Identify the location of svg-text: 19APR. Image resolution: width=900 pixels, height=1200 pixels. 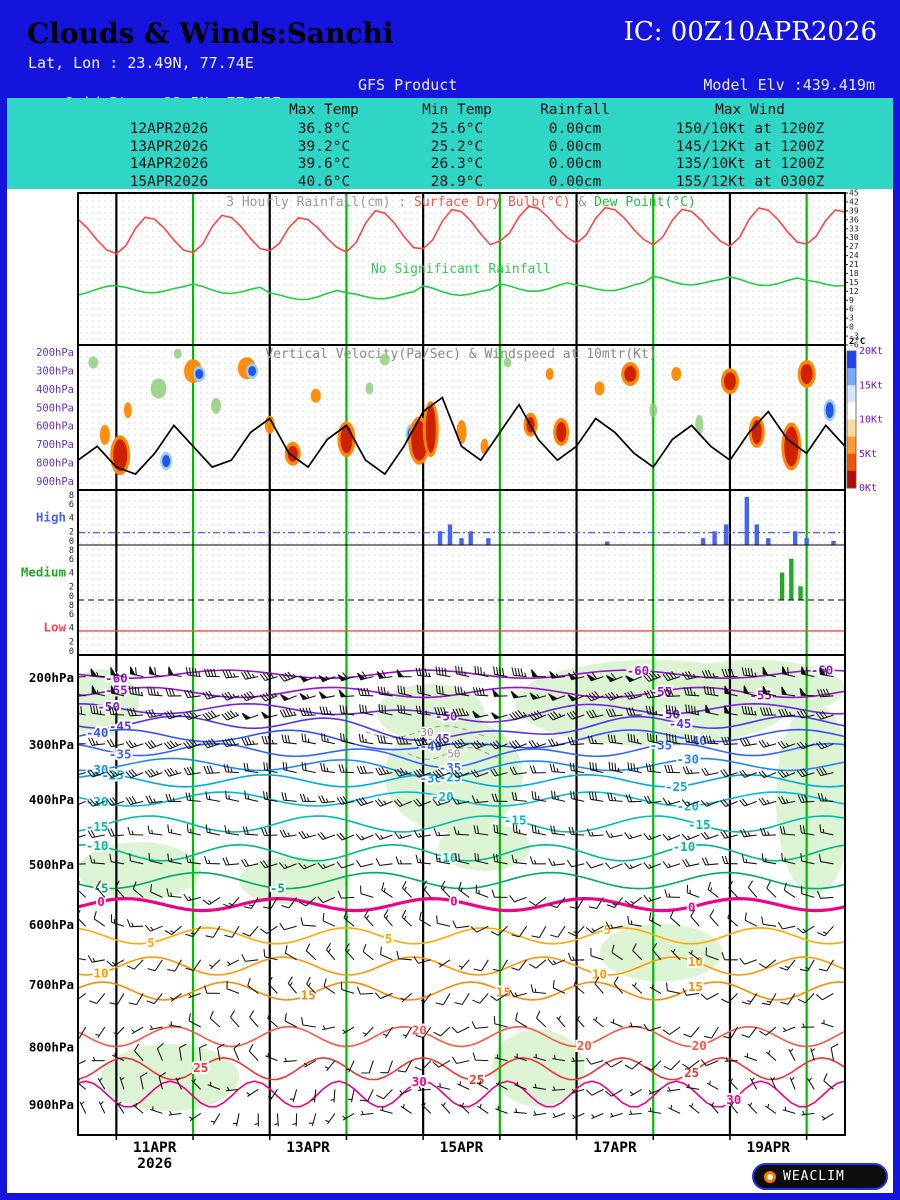
(768, 1148).